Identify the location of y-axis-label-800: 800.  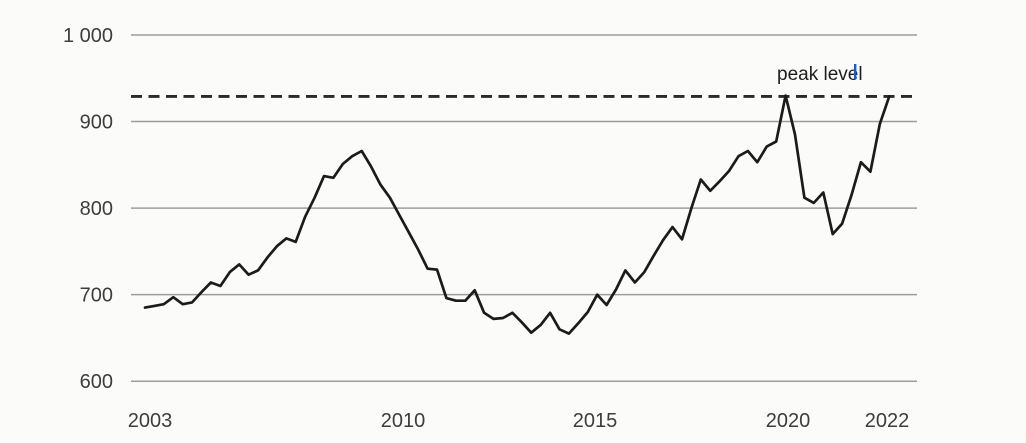
(96, 209).